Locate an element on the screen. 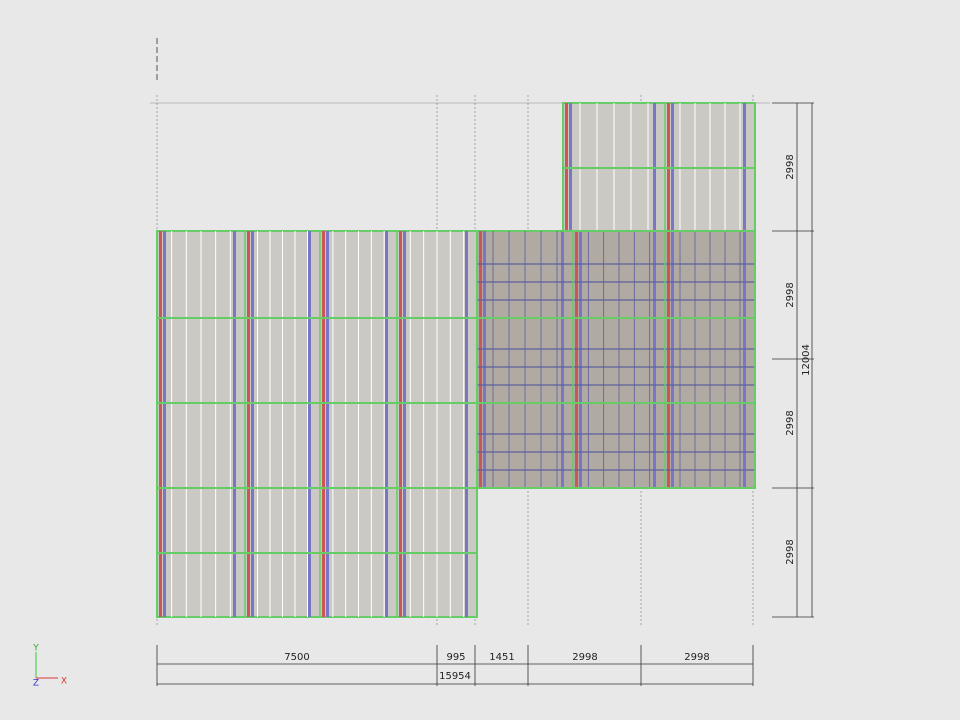 The width and height of the screenshot is (960, 720). axis-label: Z is located at coordinates (36, 684).